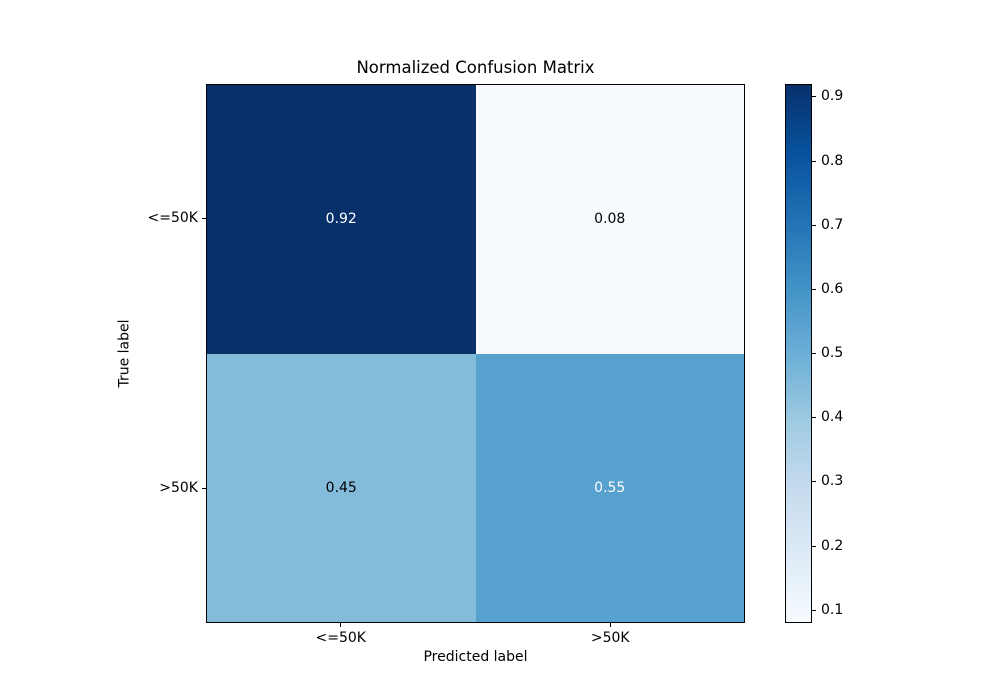 This screenshot has height=700, width=1000. Describe the element at coordinates (832, 160) in the screenshot. I see `colorbar-tick-label: 0.8` at that location.